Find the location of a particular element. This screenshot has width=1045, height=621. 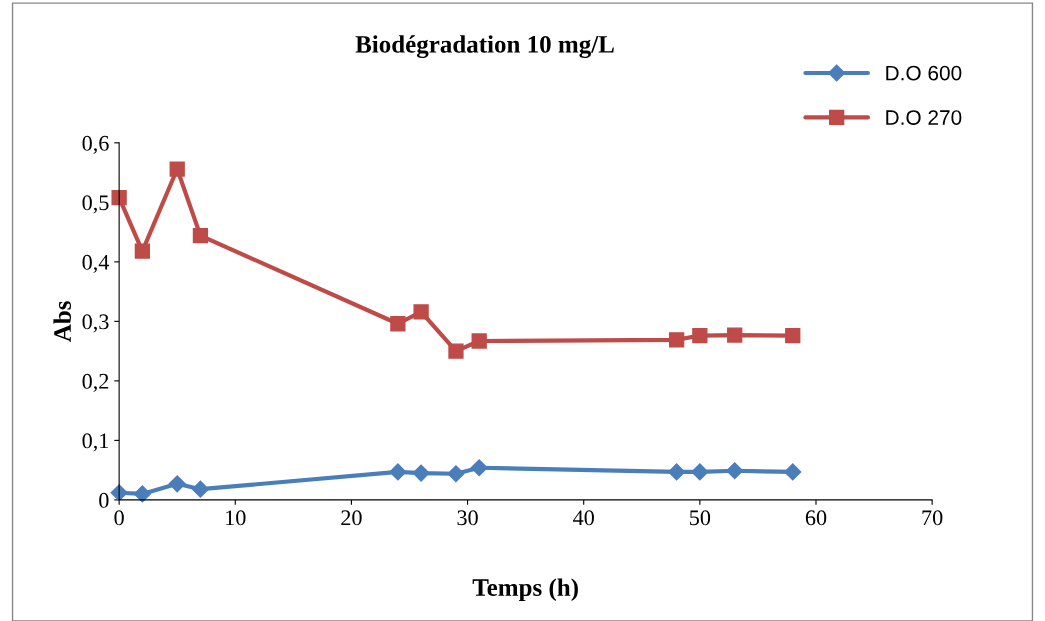

legend-label: D.O 270 is located at coordinates (924, 117).